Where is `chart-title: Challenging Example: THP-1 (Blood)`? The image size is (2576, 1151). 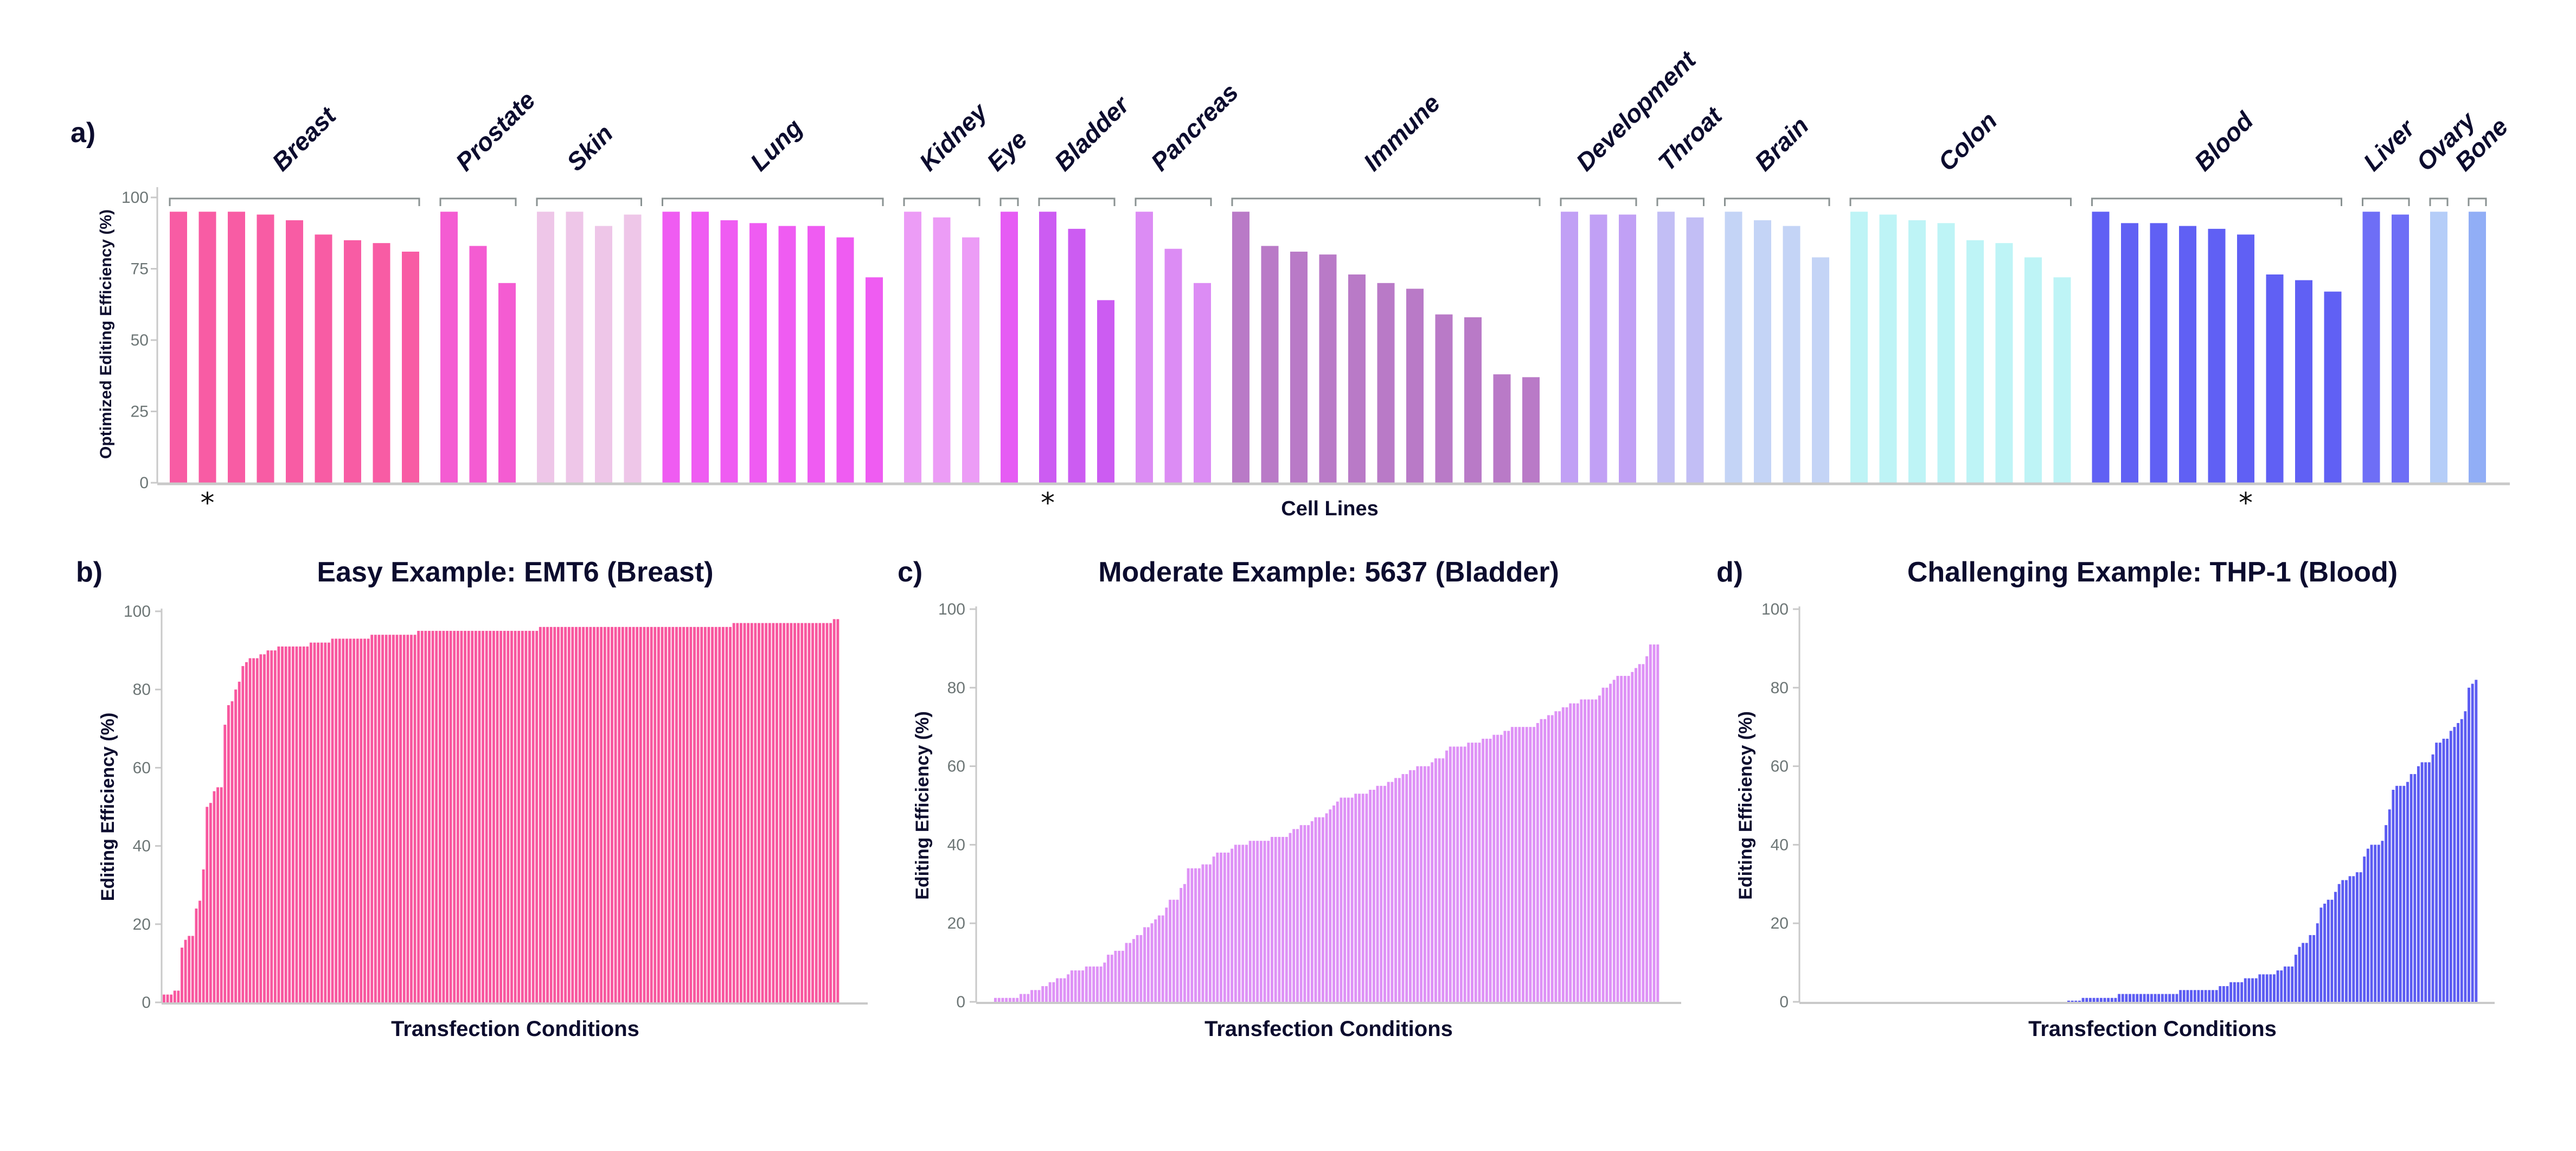
chart-title: Challenging Example: THP-1 (Blood) is located at coordinates (2152, 572).